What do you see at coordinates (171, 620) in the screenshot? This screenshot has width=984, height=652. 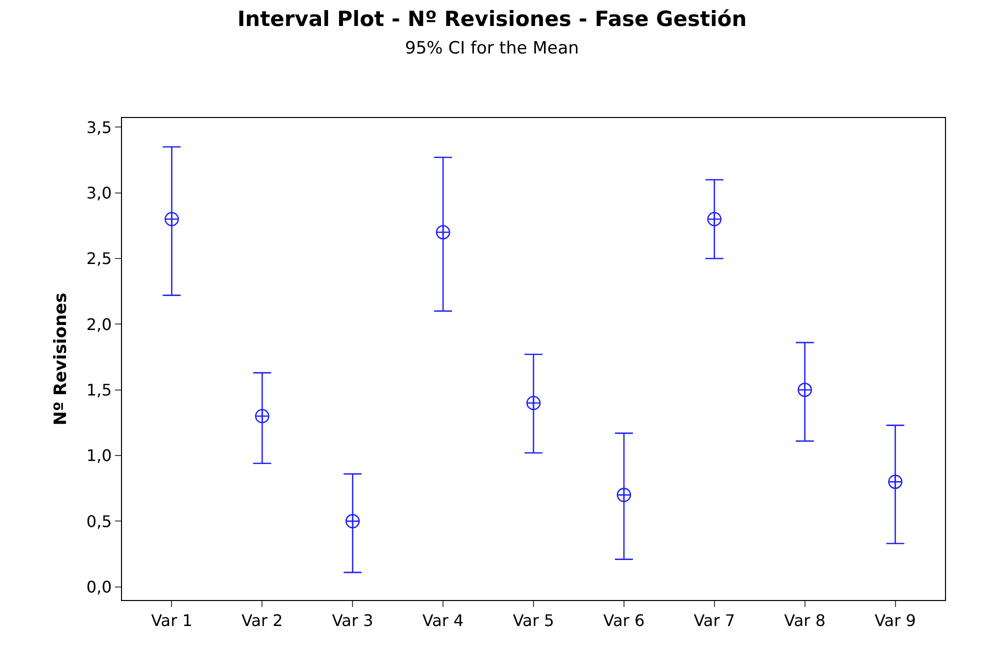 I see `x-tick-label: Var 1` at bounding box center [171, 620].